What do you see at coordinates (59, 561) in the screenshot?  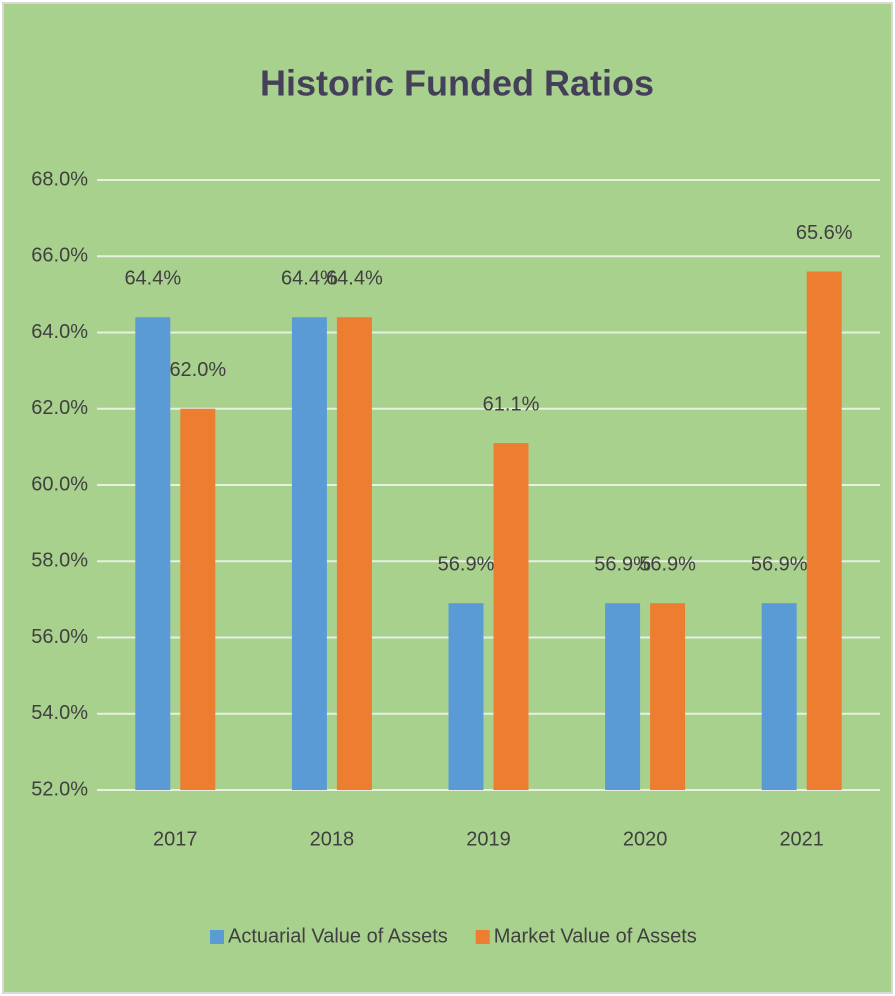 I see `y-tick-label: 58.0%` at bounding box center [59, 561].